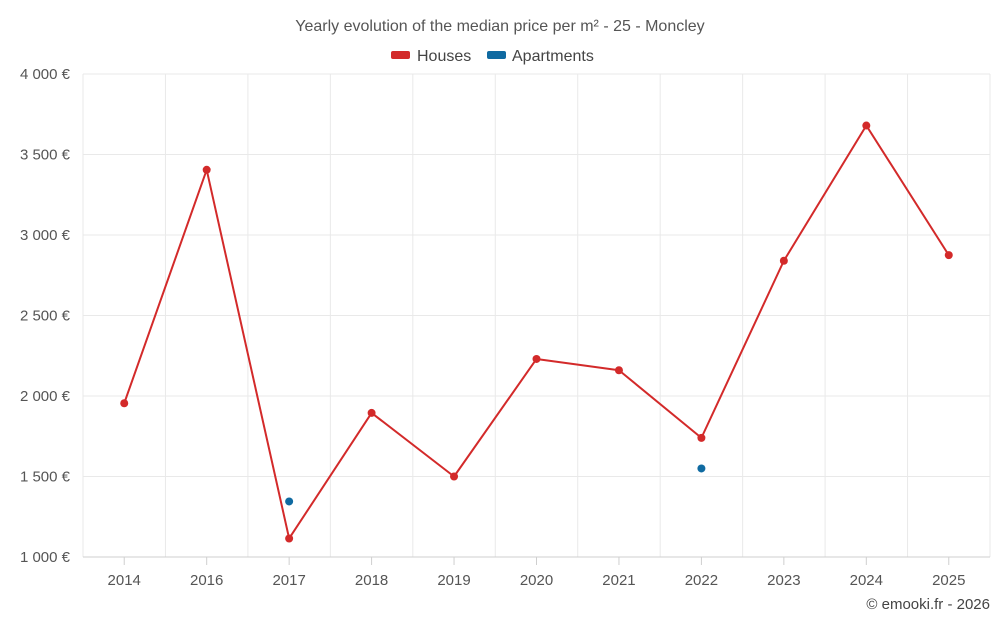 The height and width of the screenshot is (625, 1000). Describe the element at coordinates (701, 437) in the screenshot. I see `data-point-houses-2022` at that location.